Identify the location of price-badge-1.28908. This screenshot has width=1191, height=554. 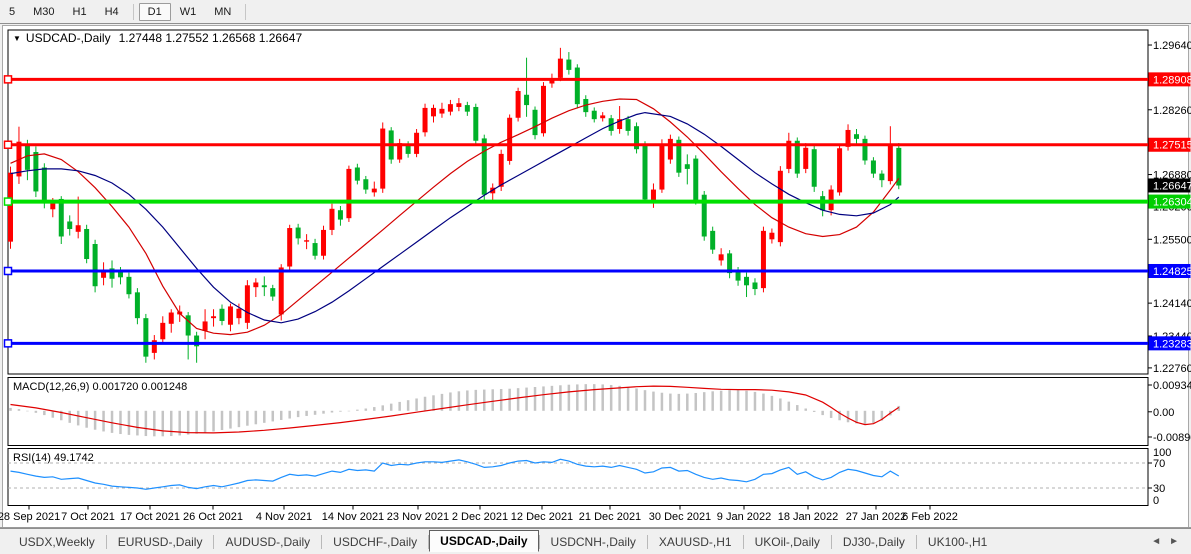
(1169, 79).